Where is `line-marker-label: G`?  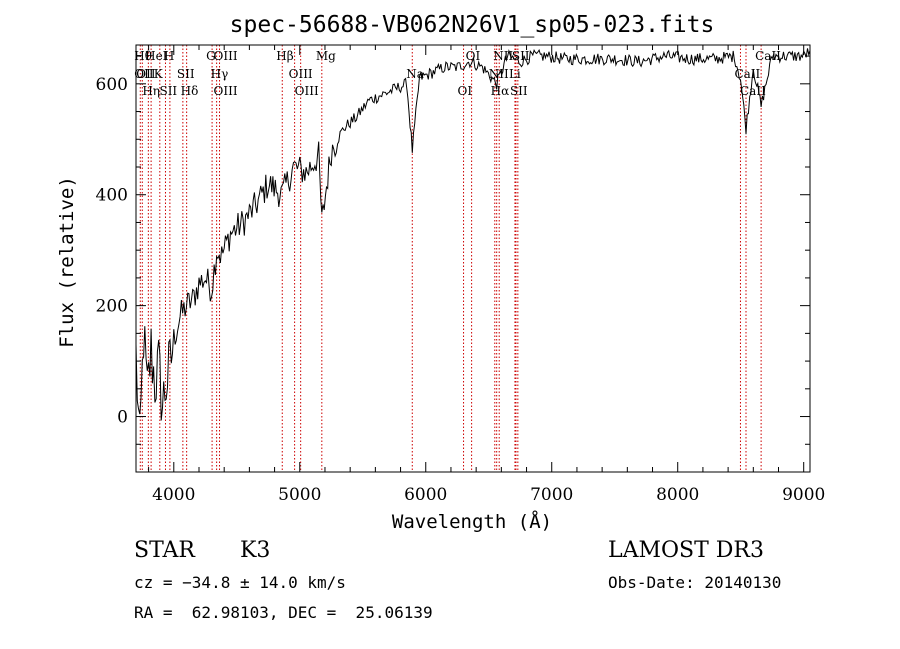 line-marker-label: G is located at coordinates (211, 56).